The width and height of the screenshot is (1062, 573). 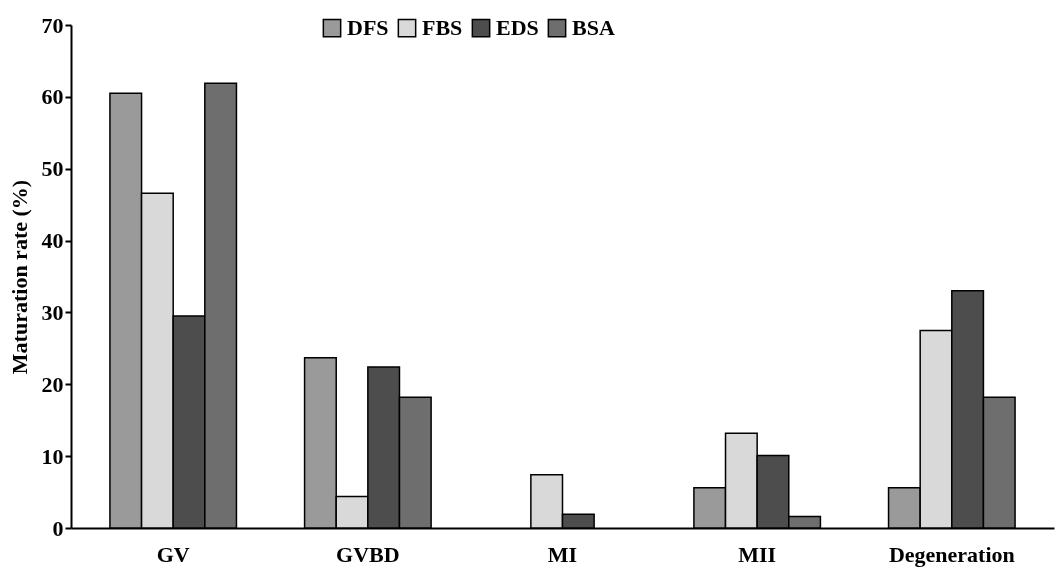 What do you see at coordinates (517, 28) in the screenshot?
I see `legend-label: EDS` at bounding box center [517, 28].